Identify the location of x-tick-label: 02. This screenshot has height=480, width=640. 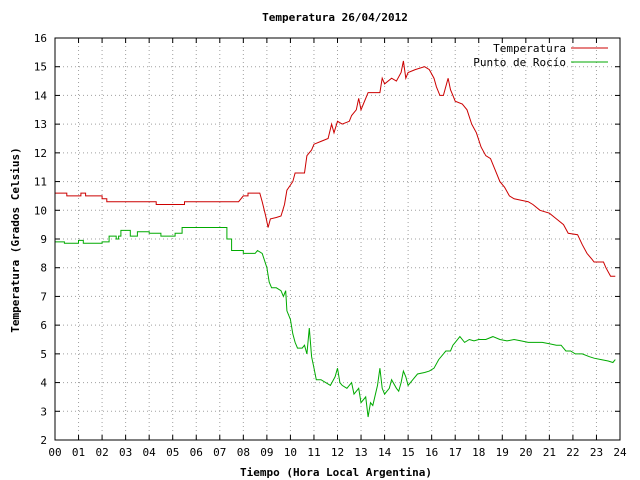
(101, 452).